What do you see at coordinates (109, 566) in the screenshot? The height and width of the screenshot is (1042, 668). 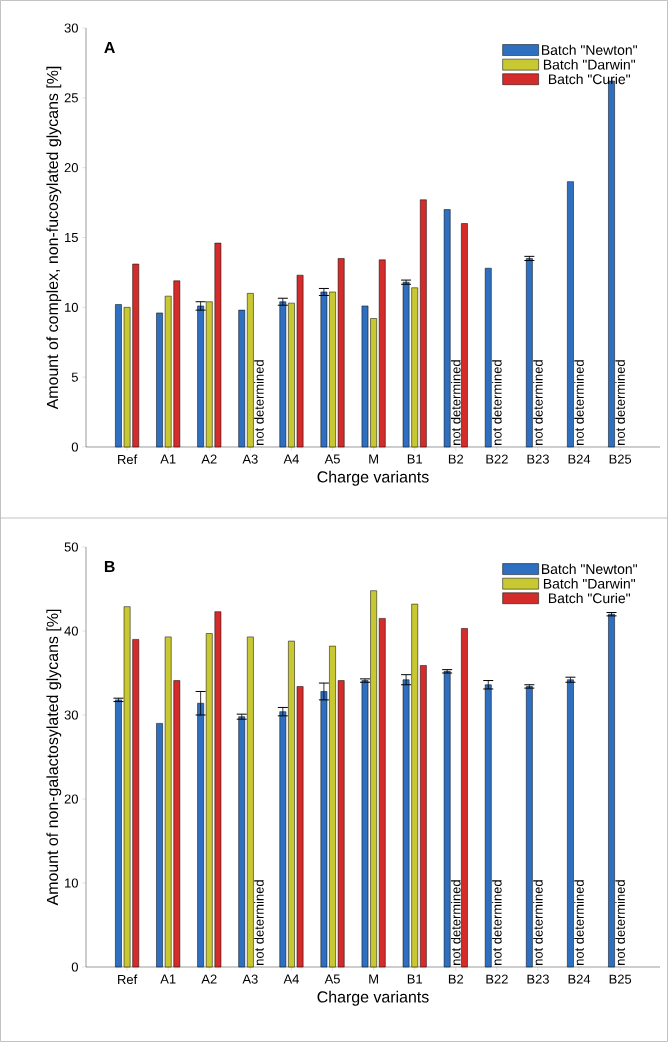 I see `text: B` at bounding box center [109, 566].